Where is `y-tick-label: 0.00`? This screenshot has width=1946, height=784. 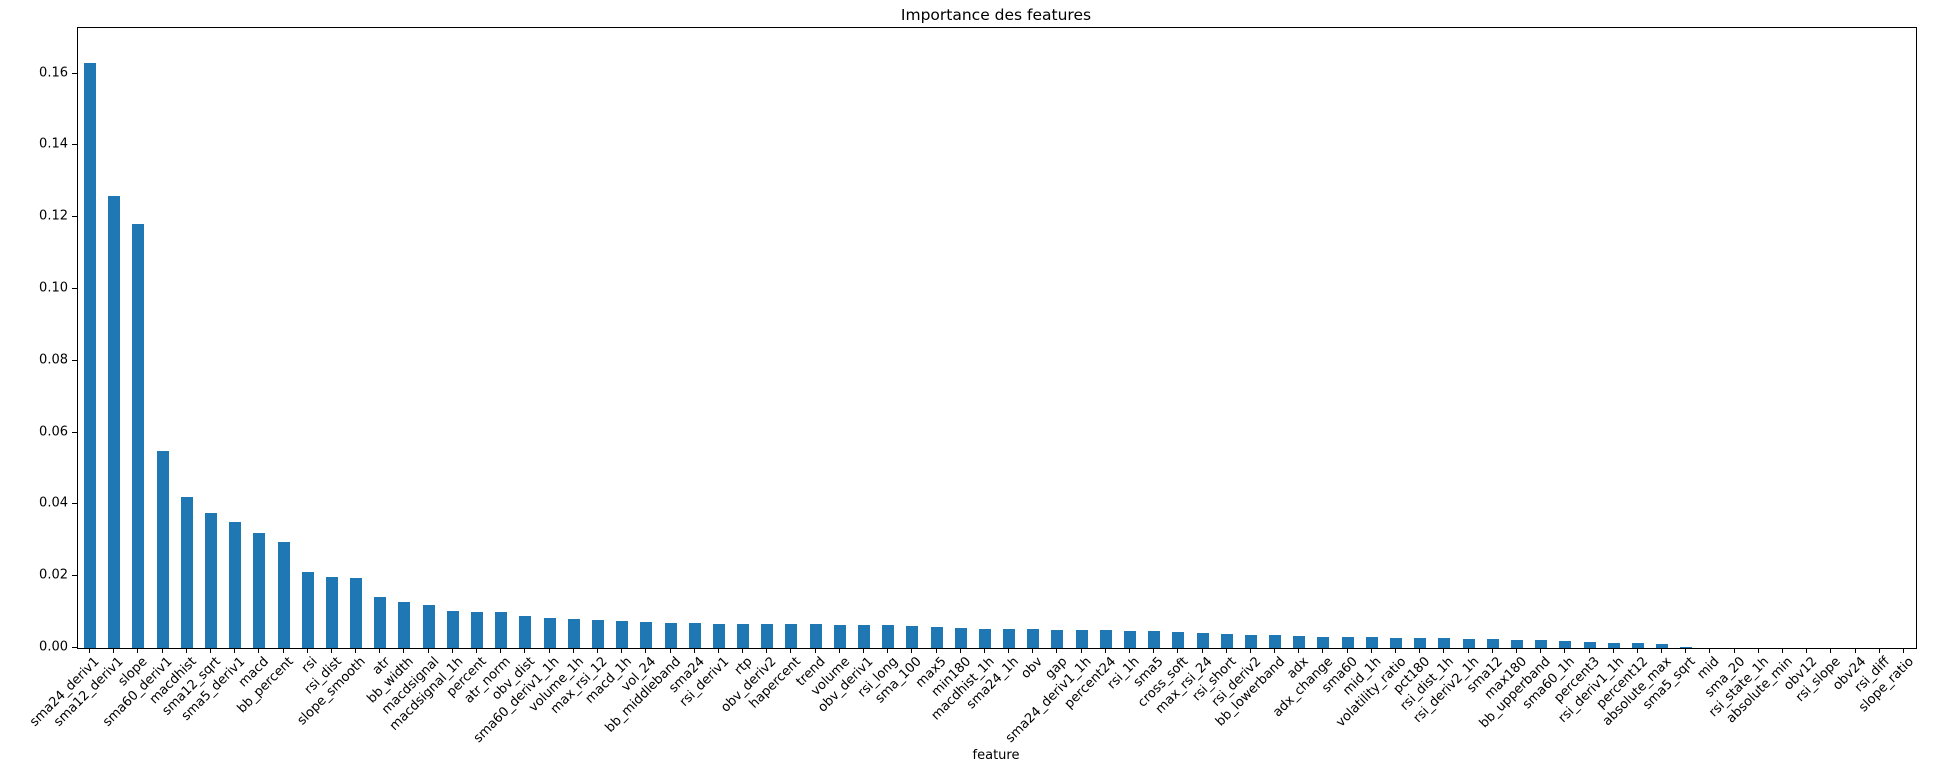
y-tick-label: 0.00 is located at coordinates (53, 647).